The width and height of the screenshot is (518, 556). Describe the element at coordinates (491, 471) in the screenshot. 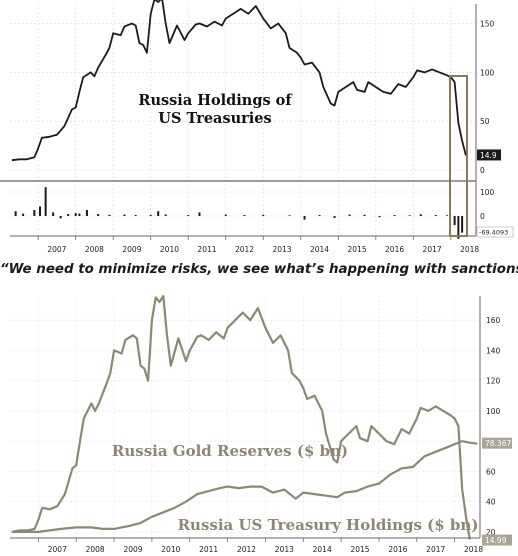

I see `y-tick-label: 60` at that location.